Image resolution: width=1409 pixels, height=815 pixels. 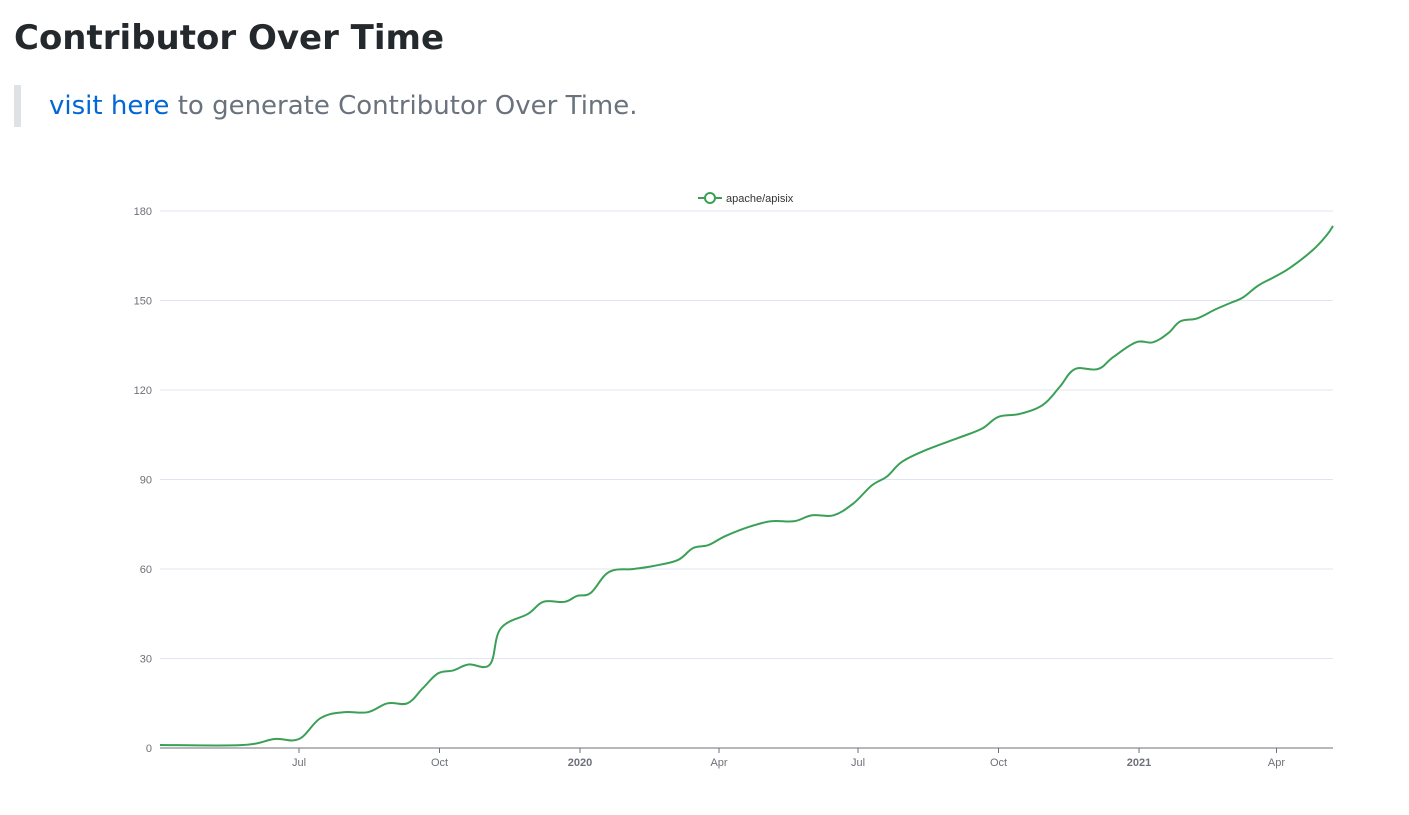 What do you see at coordinates (403, 106) in the screenshot?
I see `note-rest-text: to generate Contributor Over Time.` at bounding box center [403, 106].